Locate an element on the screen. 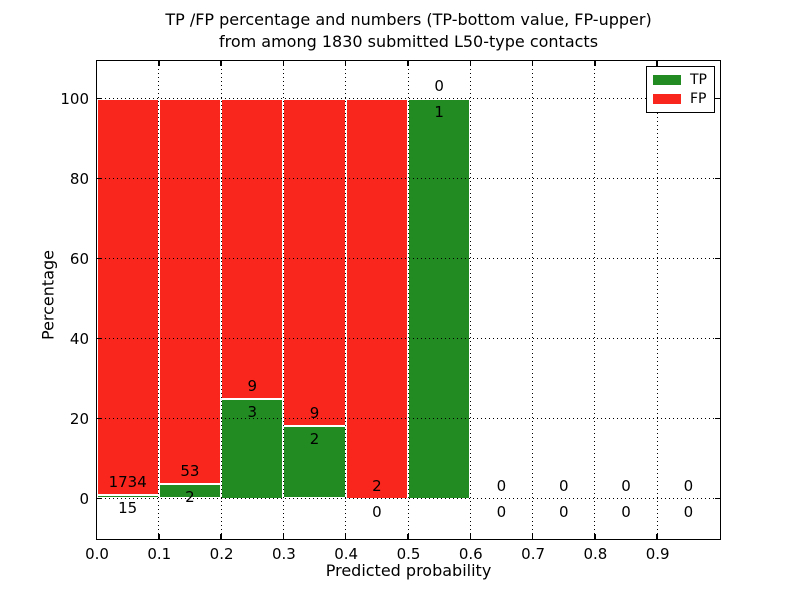 Image resolution: width=800 pixels, height=600 pixels. y-tick-label: 20 is located at coordinates (79, 419).